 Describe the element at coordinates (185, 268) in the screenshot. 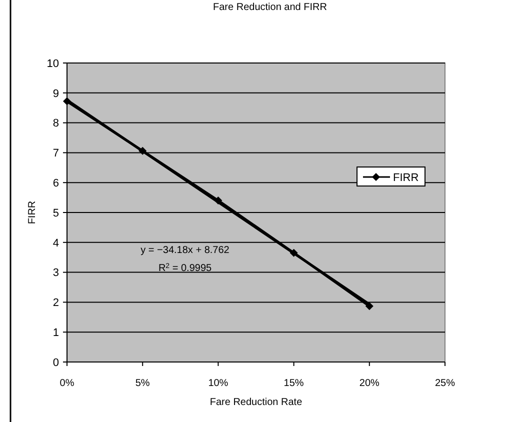

I see `annotation: R$^{2}$ = 0.9995` at that location.